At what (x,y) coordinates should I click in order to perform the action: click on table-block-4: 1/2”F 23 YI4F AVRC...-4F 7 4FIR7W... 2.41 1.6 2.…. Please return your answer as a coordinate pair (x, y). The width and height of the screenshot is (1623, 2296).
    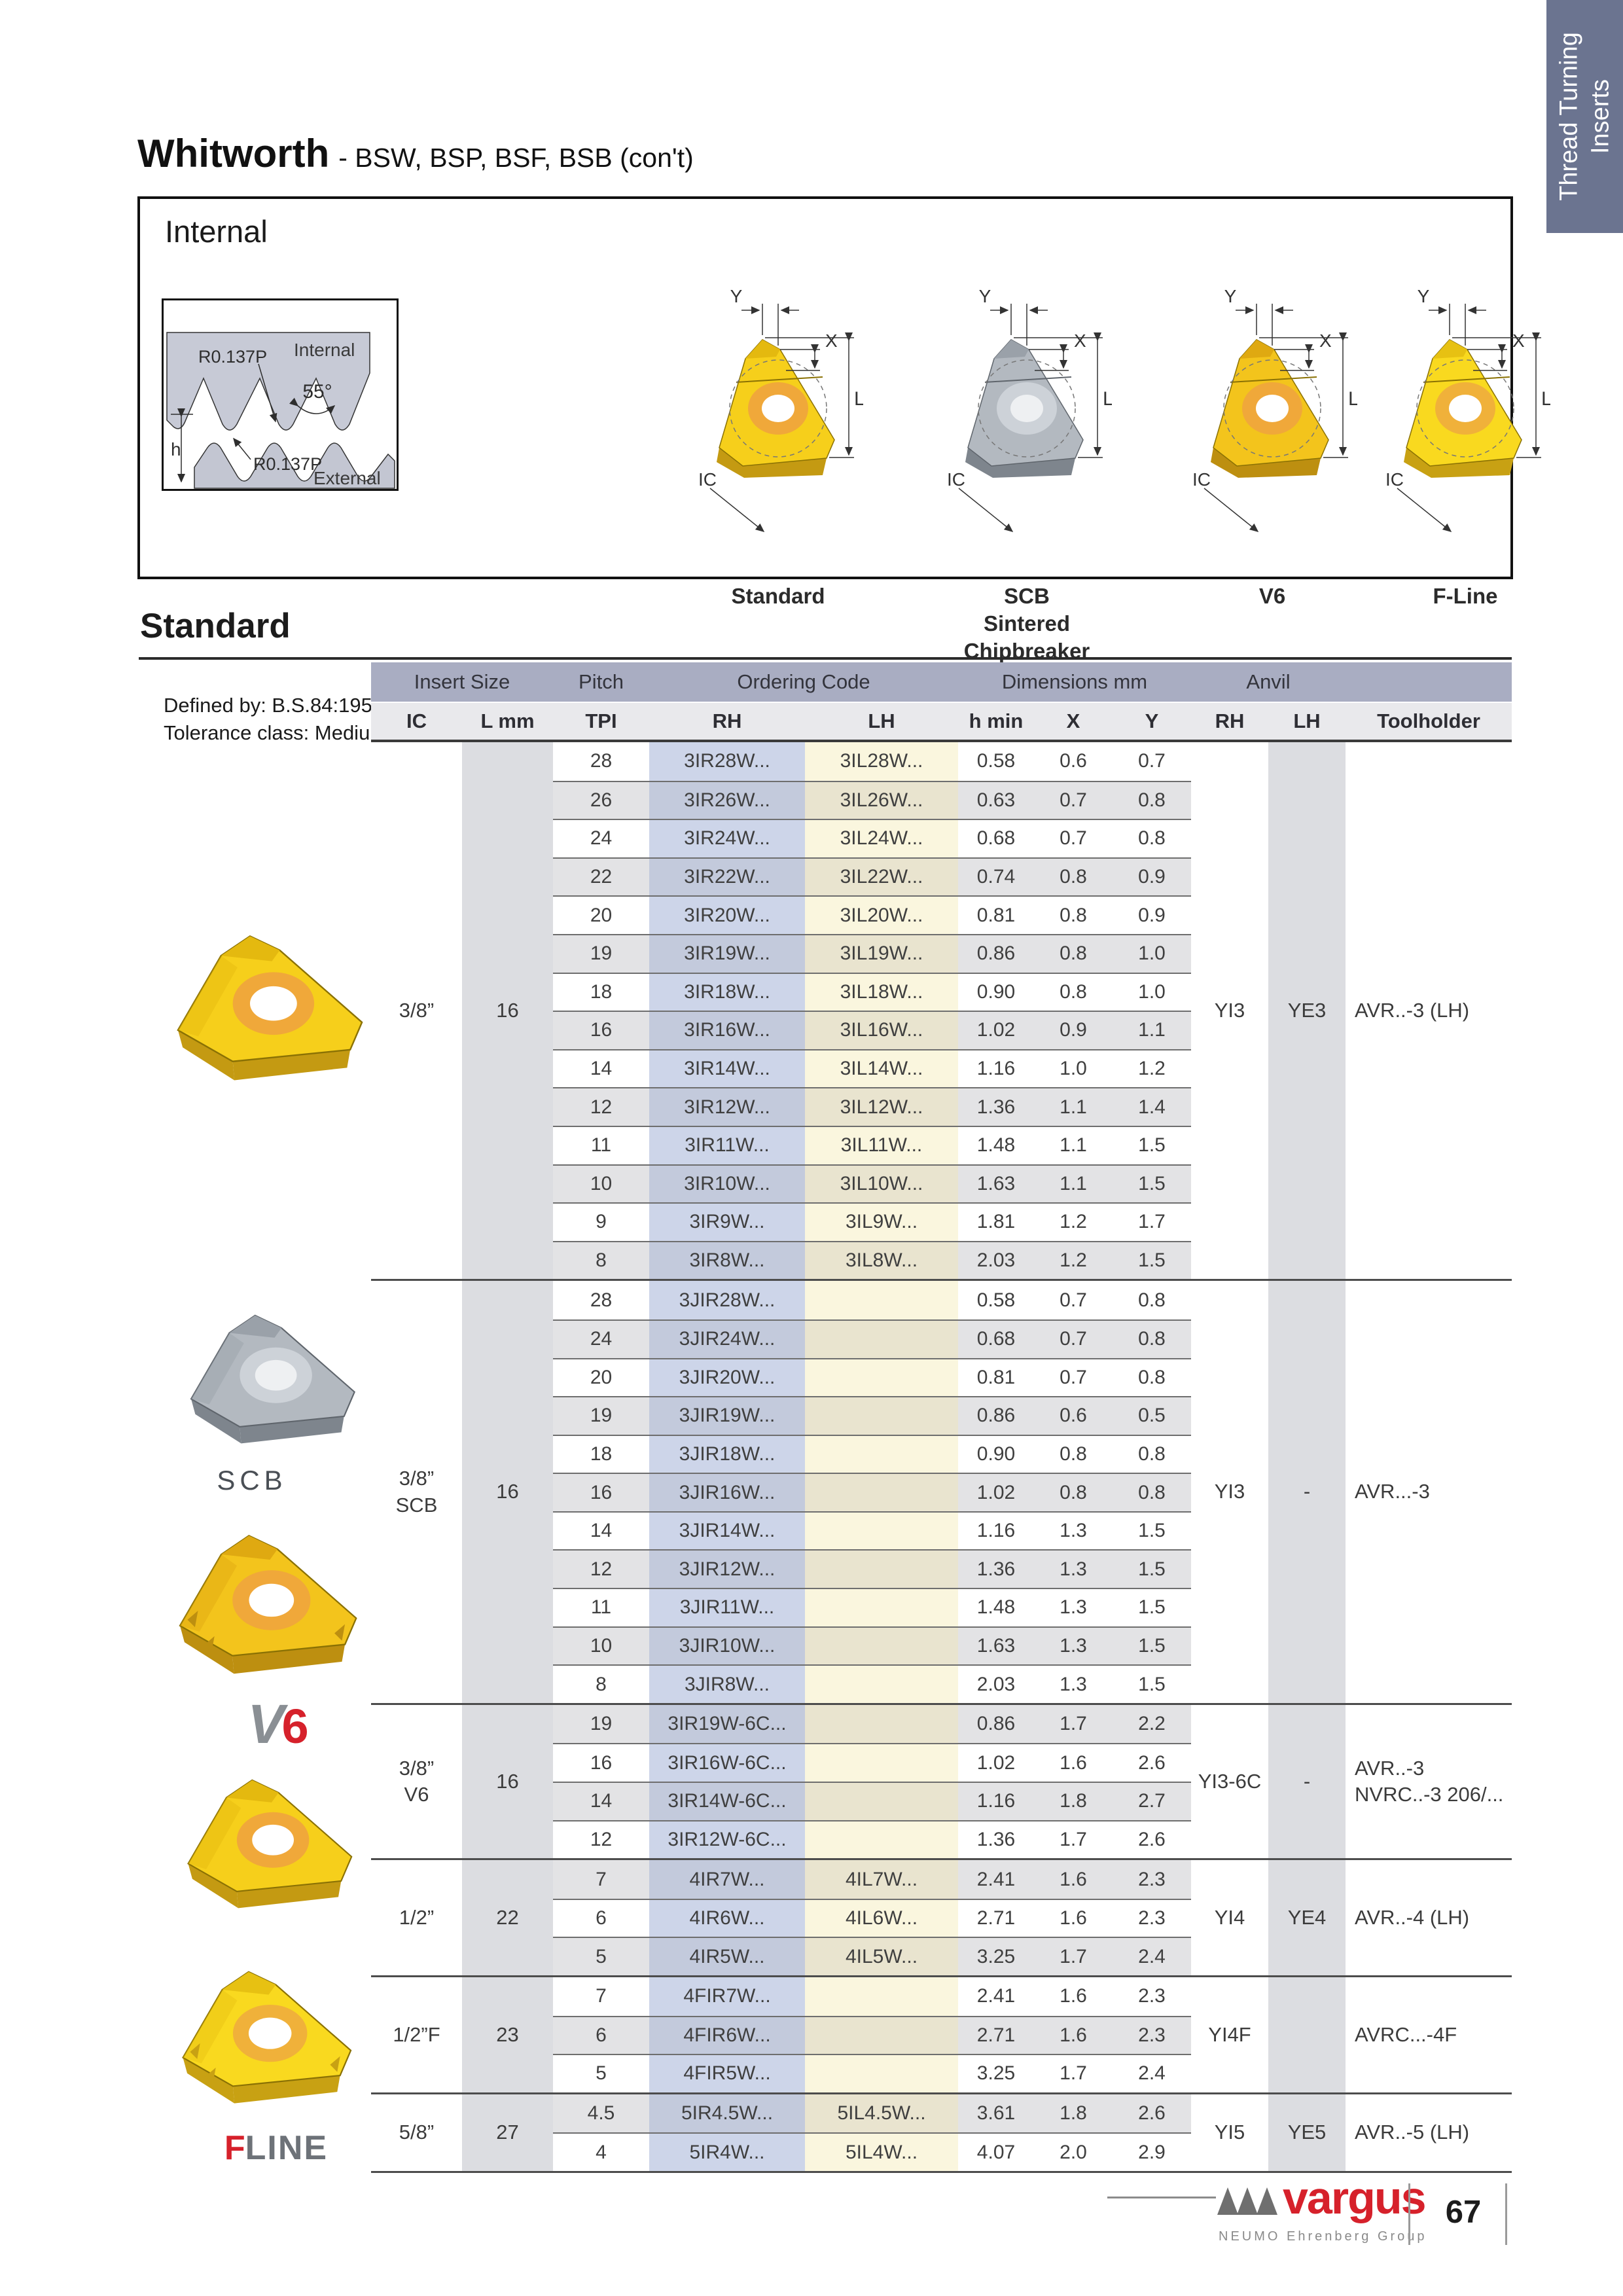
    Looking at the image, I should click on (942, 2033).